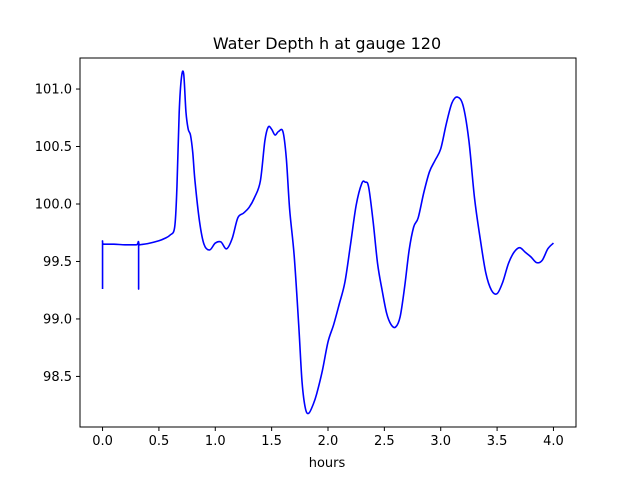 This screenshot has height=480, width=640. What do you see at coordinates (497, 441) in the screenshot?
I see `x-tick-label: 3.5` at bounding box center [497, 441].